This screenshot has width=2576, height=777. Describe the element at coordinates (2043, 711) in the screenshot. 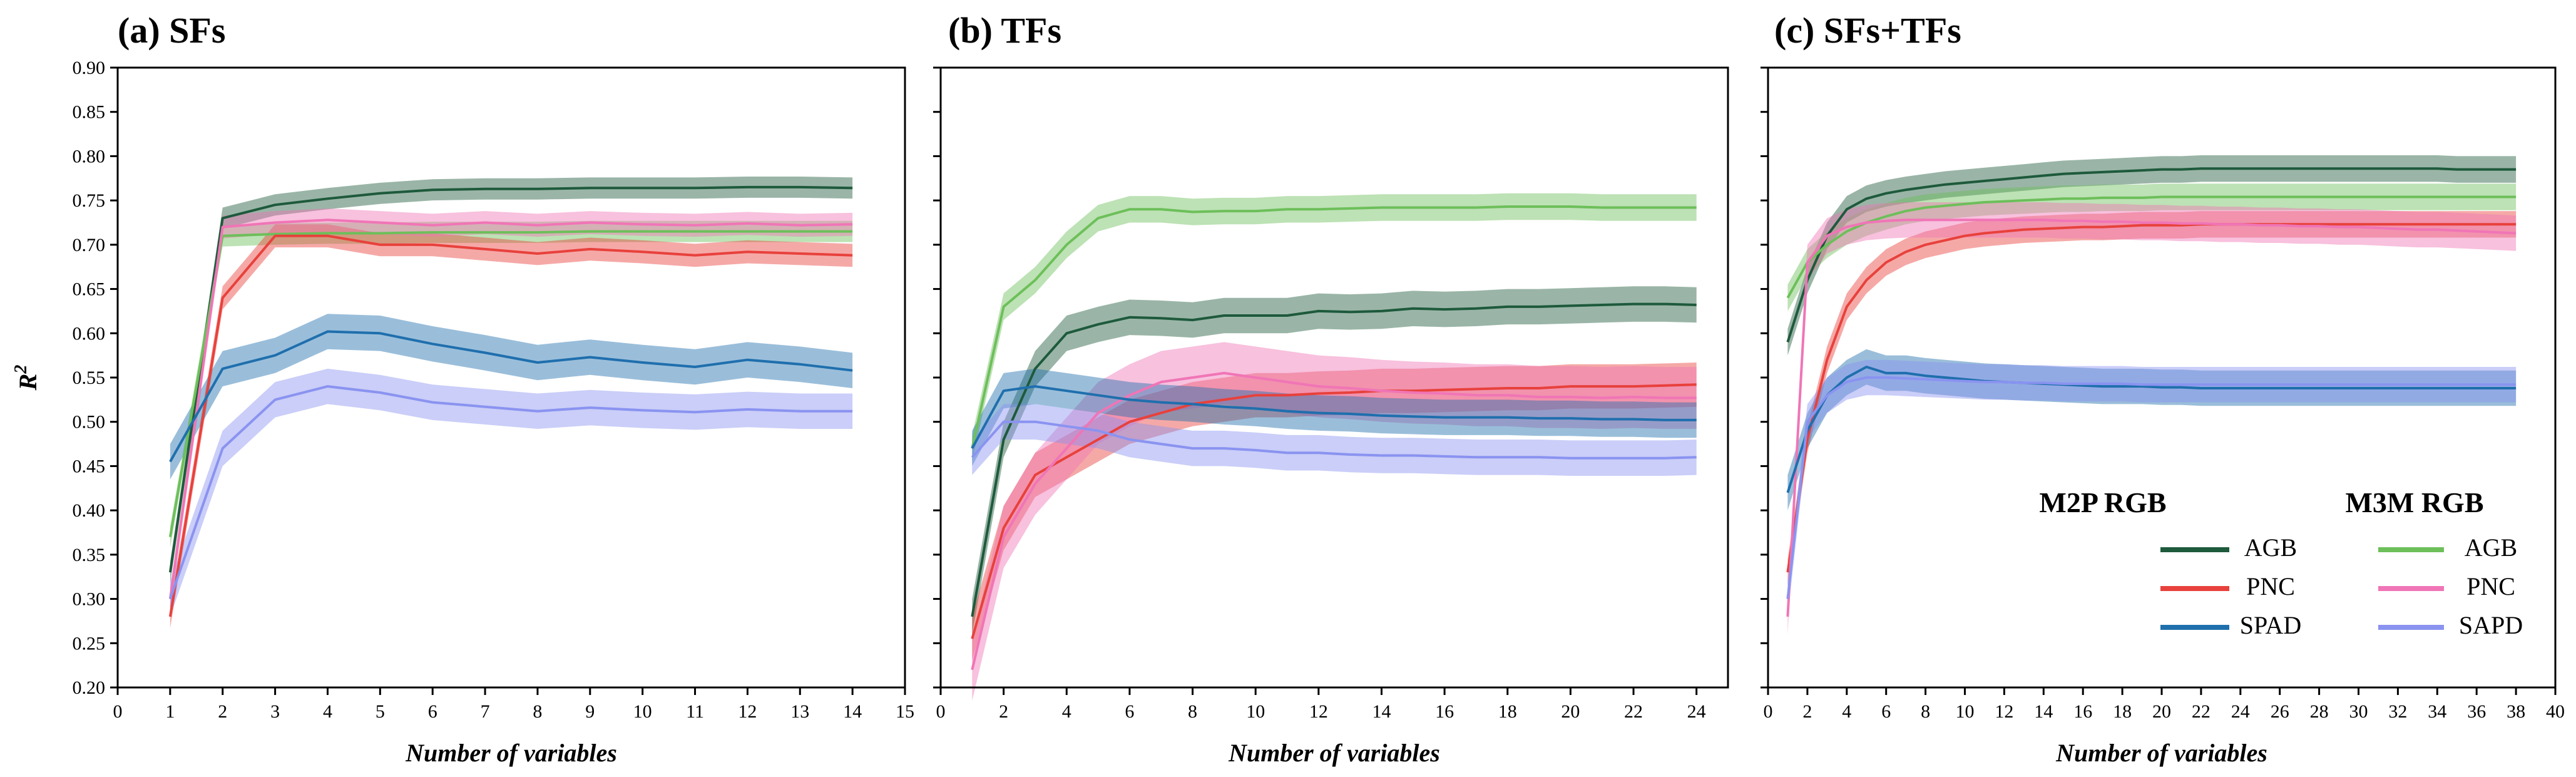

I see `x-tick-label-c: 14` at that location.